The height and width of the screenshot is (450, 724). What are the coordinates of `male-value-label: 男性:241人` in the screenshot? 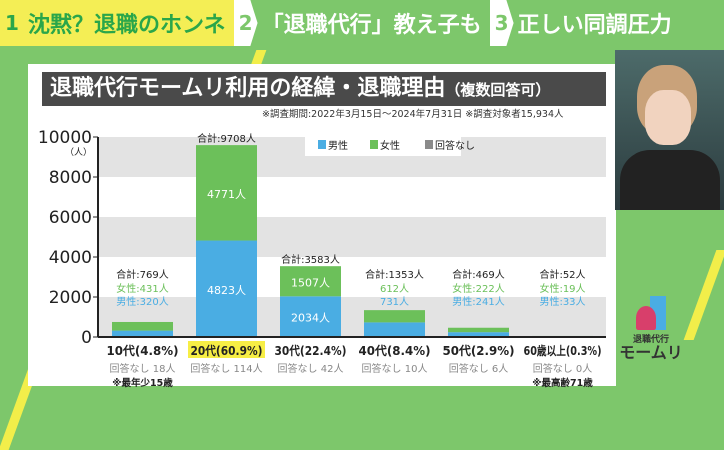 It's located at (478, 301).